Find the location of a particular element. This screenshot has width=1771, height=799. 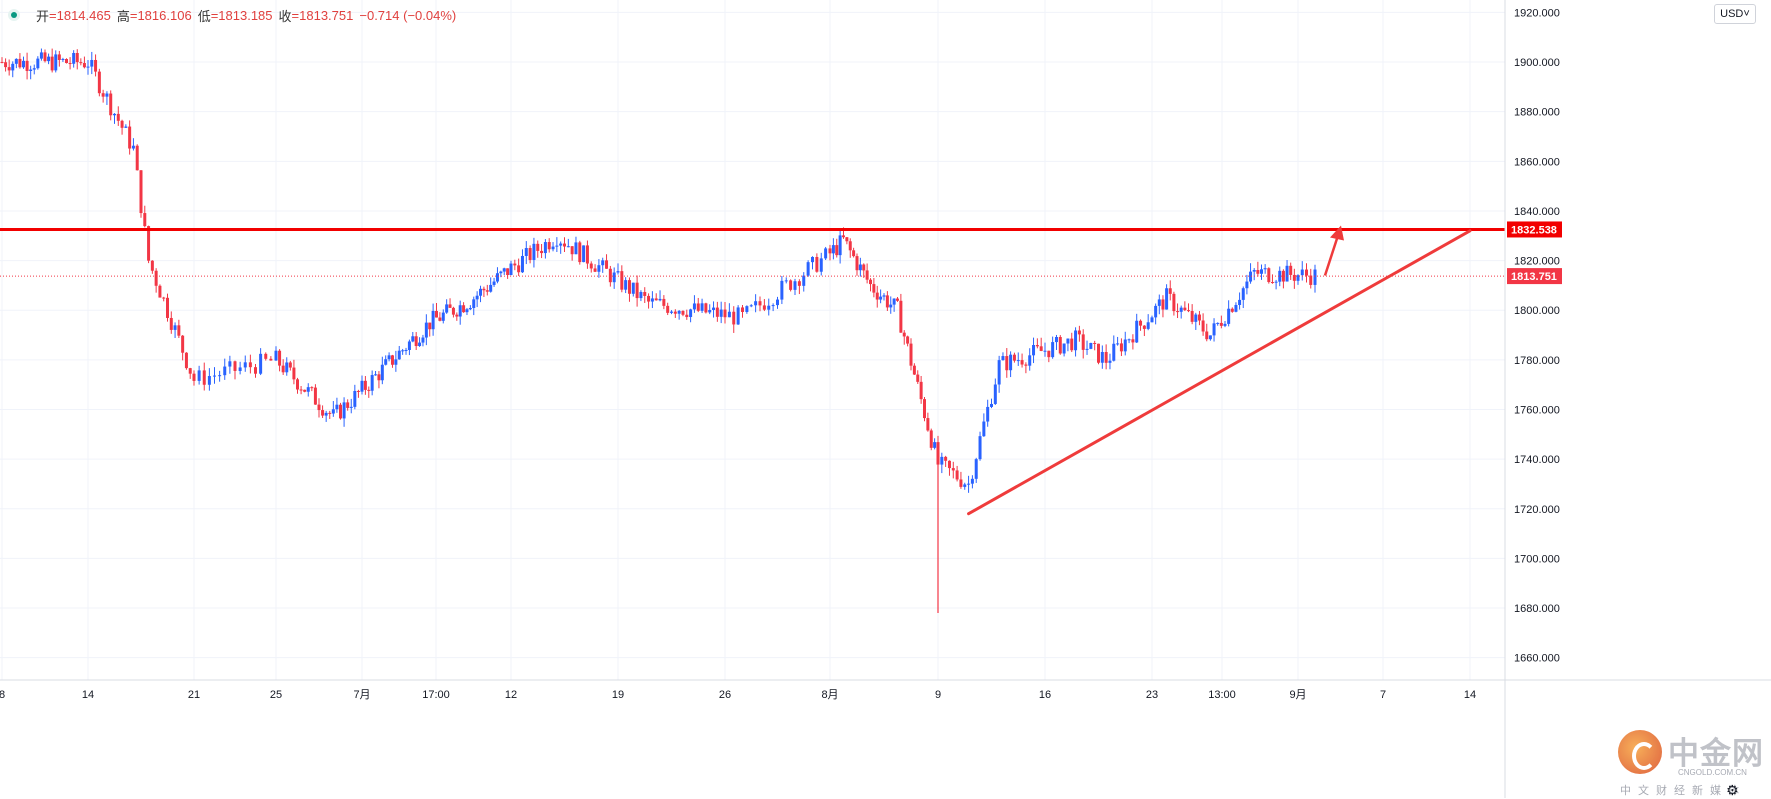

price-axis-label: 1660.000 is located at coordinates (1537, 659).